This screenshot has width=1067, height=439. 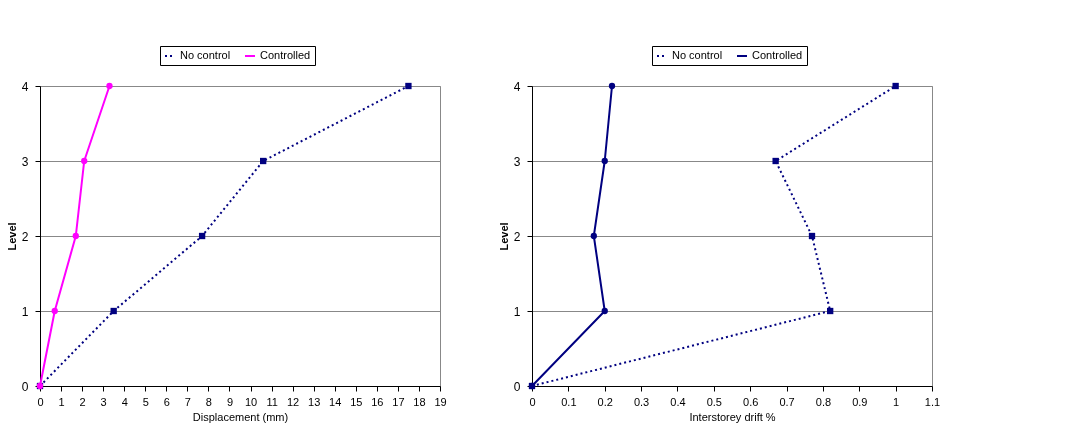 I want to click on x-tick-label: 18, so click(x=419, y=401).